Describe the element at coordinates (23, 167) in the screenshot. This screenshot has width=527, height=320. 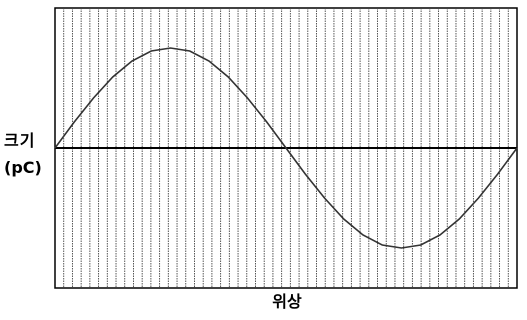
I see `y-axis-label-line-2: (pC)` at that location.